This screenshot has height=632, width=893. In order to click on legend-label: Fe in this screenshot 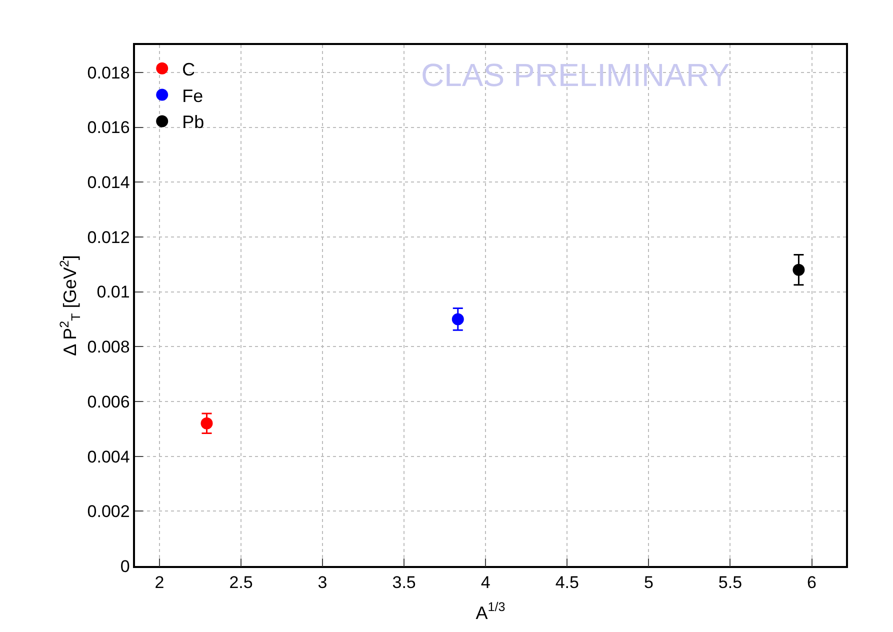, I will do `click(193, 96)`.